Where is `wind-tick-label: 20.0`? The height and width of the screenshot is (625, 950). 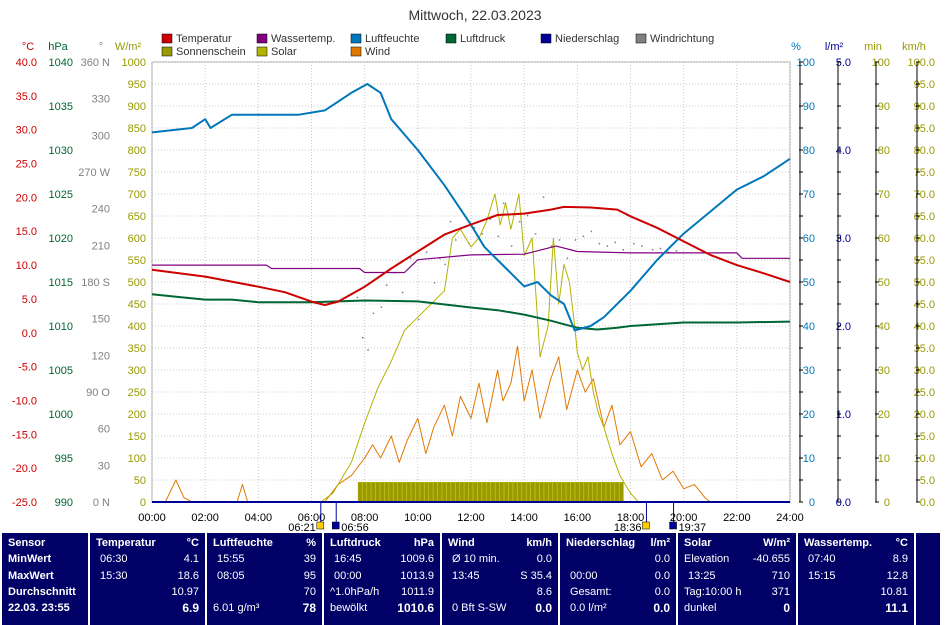 wind-tick-label: 20.0 is located at coordinates (924, 415).